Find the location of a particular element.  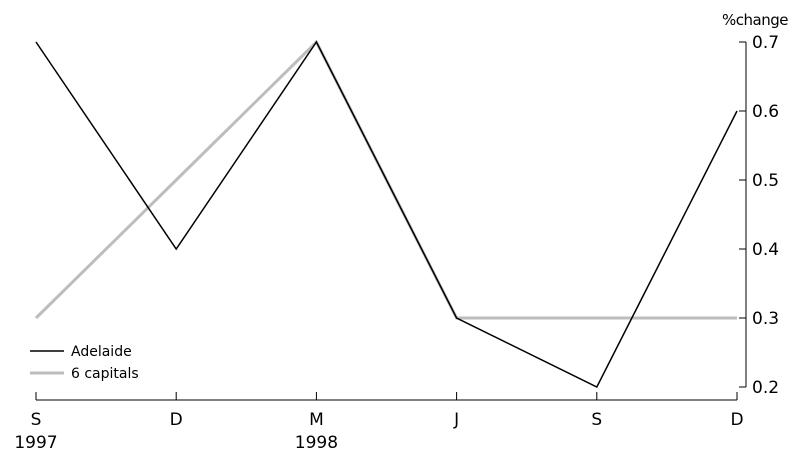

y-tick-label: 0.6 is located at coordinates (765, 112).